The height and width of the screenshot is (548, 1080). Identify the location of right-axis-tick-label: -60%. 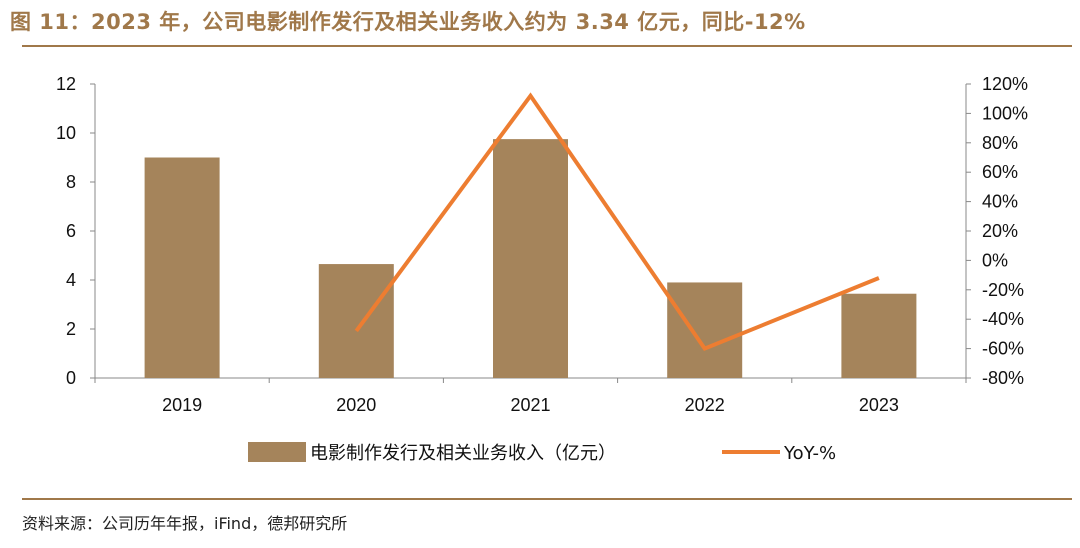
(1003, 349).